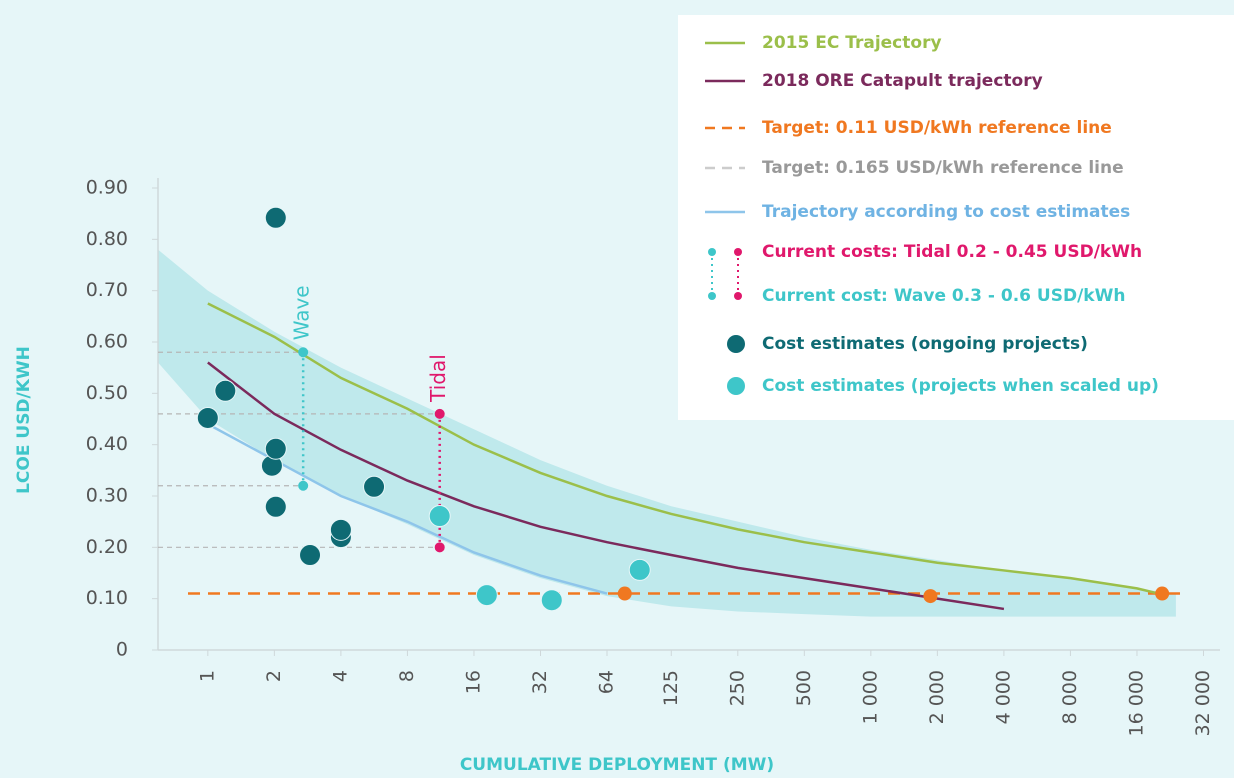  Describe the element at coordinates (960, 386) in the screenshot. I see `legend-label: Cost estimates (projects when scaled up)` at that location.